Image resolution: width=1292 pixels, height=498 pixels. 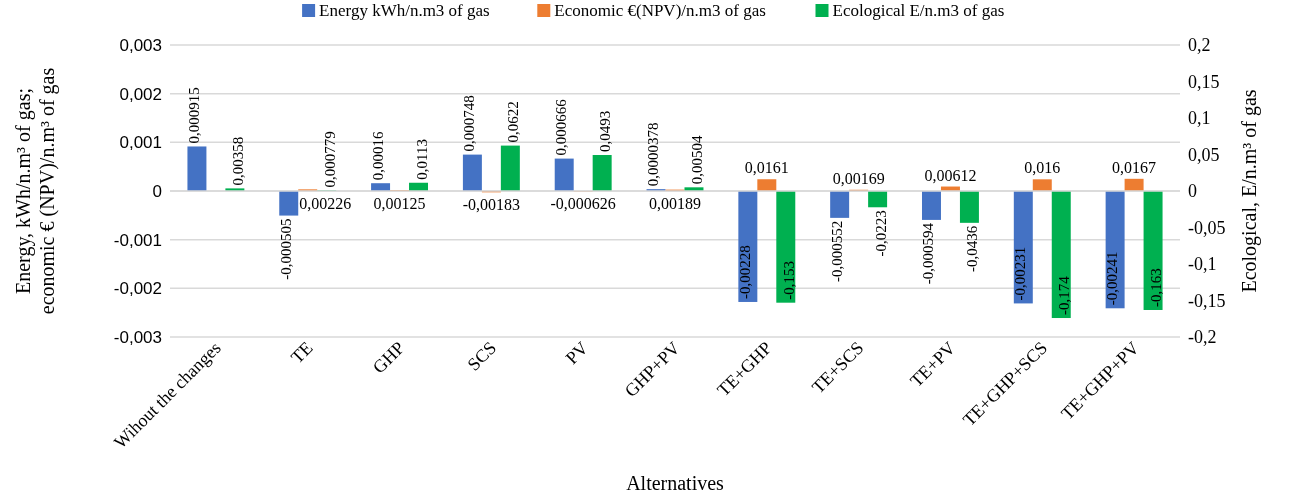 I want to click on legend-label: Economic €(NPV)/n.m3 of gas, so click(x=660, y=10).